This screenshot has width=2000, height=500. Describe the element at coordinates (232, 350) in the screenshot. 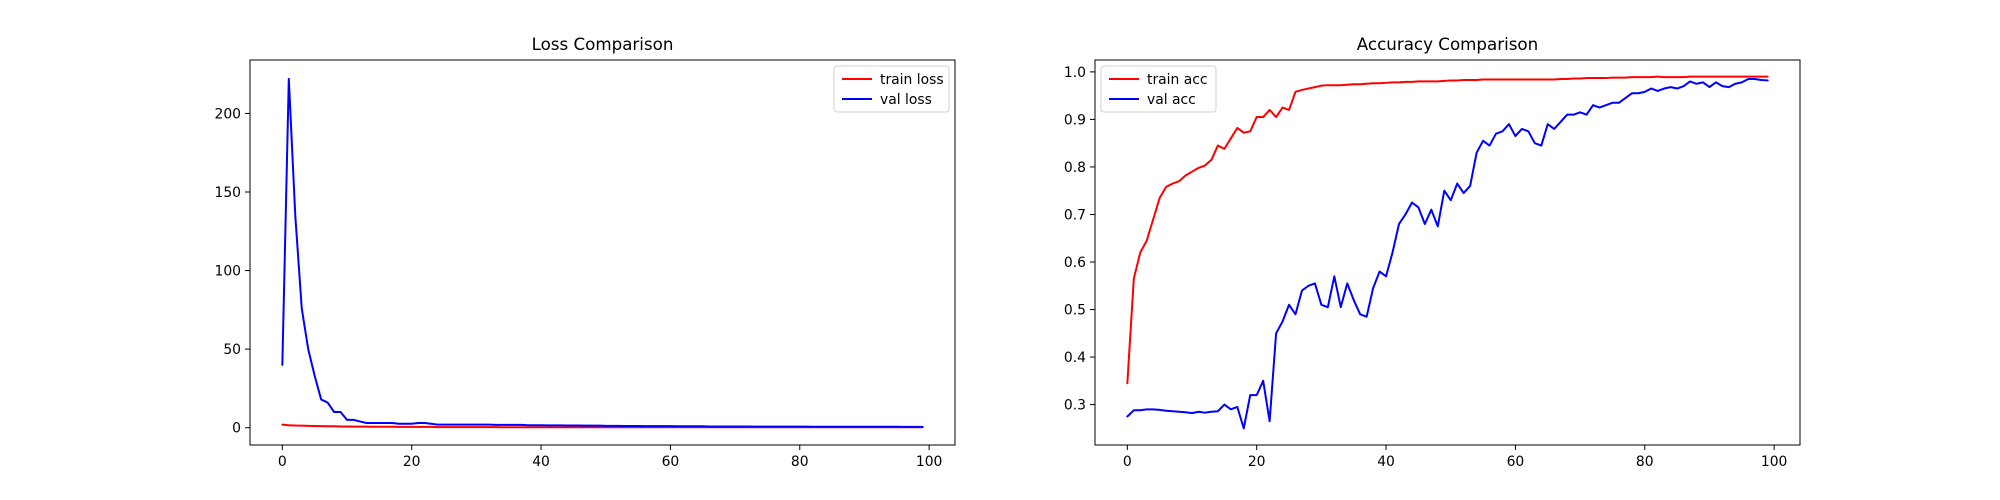

I see `y-tick-label: 50` at that location.